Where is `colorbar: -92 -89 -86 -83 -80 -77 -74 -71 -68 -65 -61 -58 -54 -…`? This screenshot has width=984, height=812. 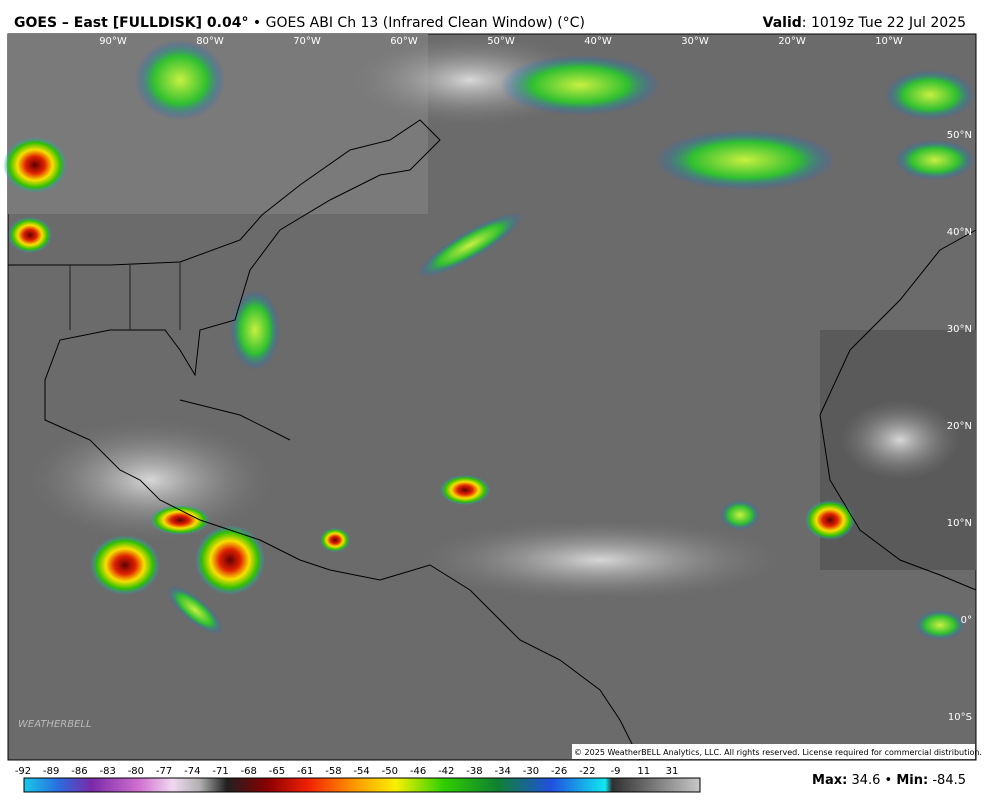 colorbar: -92 -89 -86 -83 -80 -77 -74 -71 -68 -65 -61 -58 -54 -… is located at coordinates (358, 779).